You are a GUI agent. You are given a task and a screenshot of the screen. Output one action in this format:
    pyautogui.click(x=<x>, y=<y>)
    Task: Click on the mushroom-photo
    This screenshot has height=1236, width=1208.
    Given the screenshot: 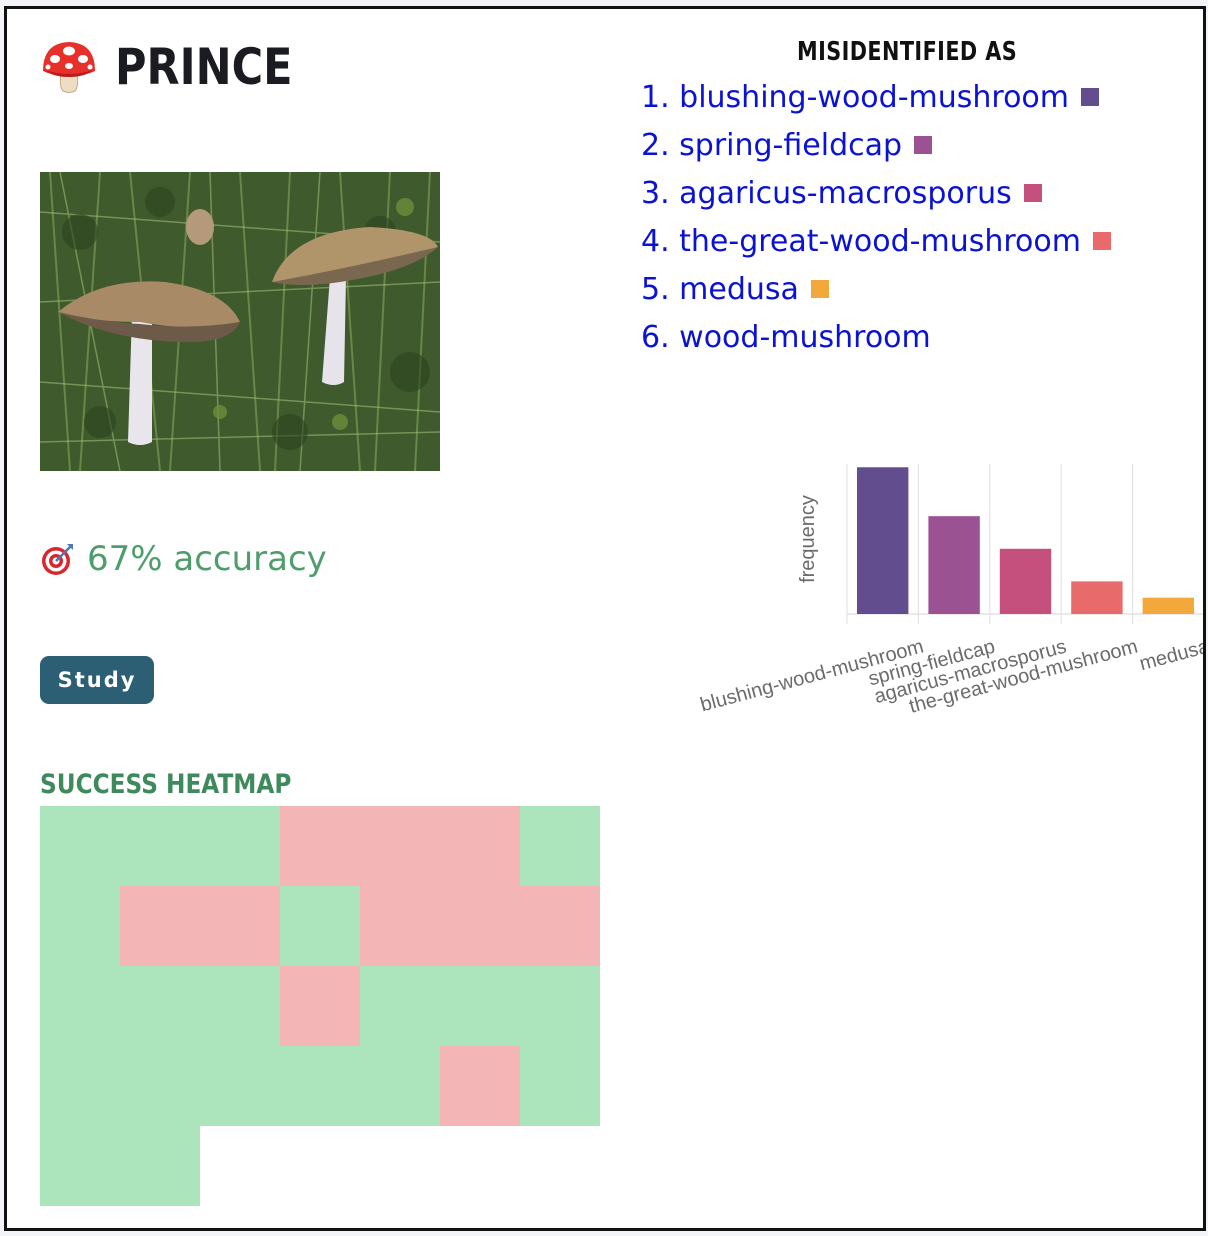 What is the action you would take?
    pyautogui.click(x=240, y=321)
    